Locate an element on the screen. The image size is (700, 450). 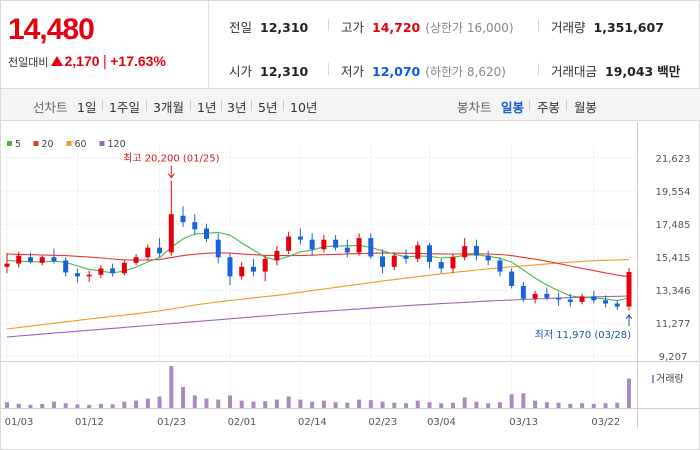
change-row: 전일대비 2,170 | +17.63% is located at coordinates (87, 61).